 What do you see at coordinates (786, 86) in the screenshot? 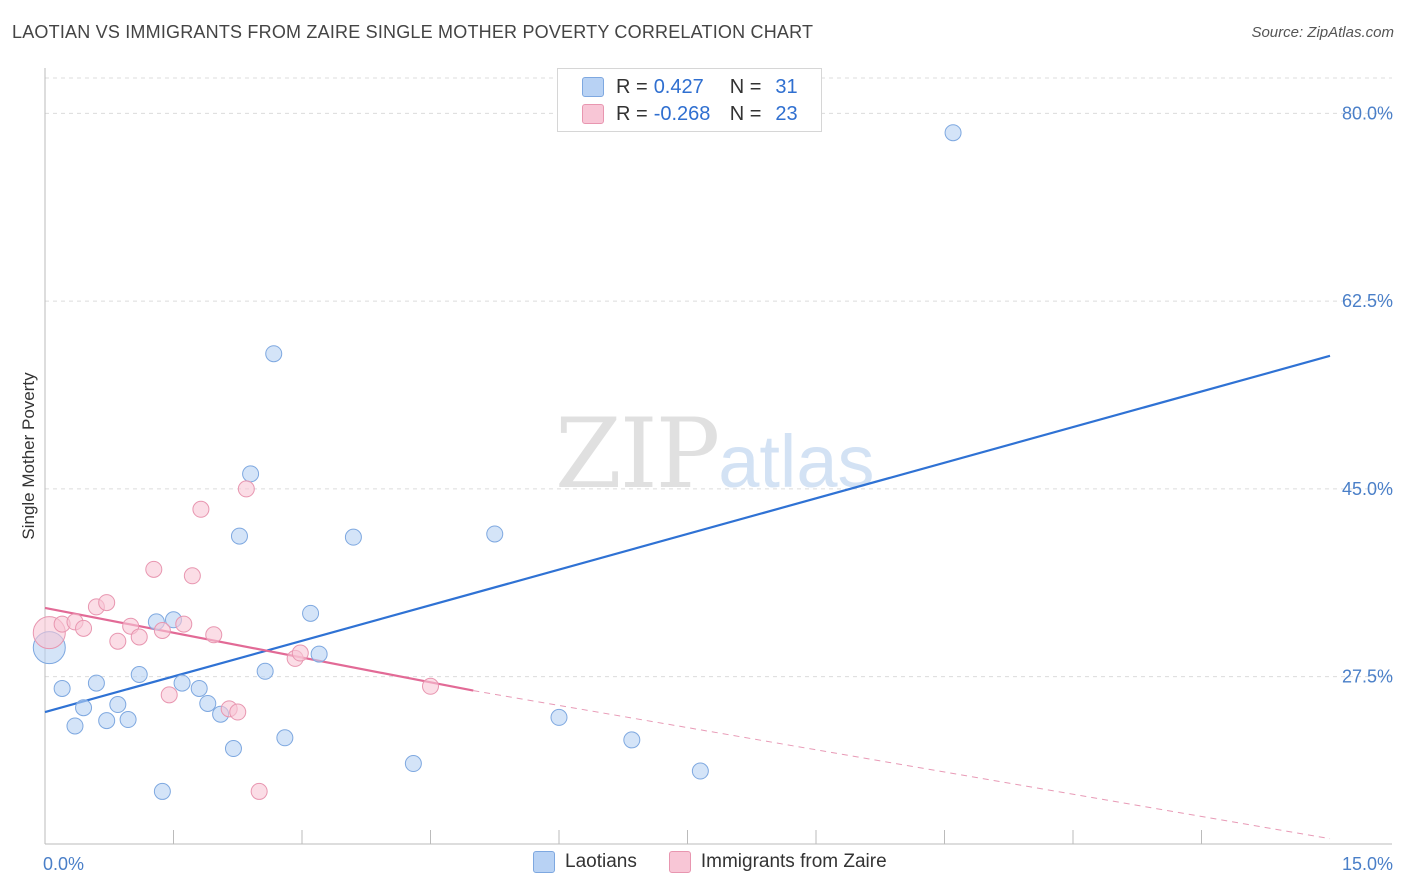
I see `legend-n-value: 31` at bounding box center [786, 86].